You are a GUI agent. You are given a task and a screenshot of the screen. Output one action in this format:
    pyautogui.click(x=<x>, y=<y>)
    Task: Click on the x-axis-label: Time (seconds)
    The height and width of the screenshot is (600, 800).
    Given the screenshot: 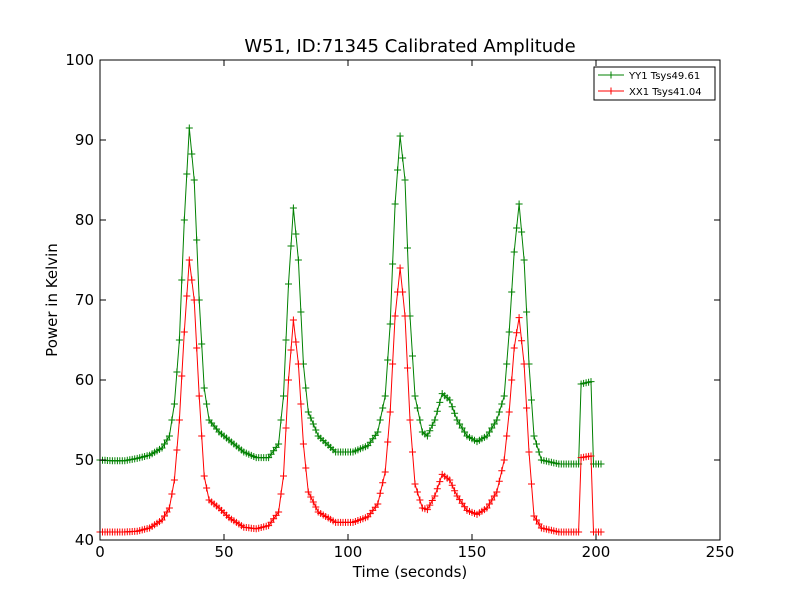 What is the action you would take?
    pyautogui.click(x=410, y=572)
    